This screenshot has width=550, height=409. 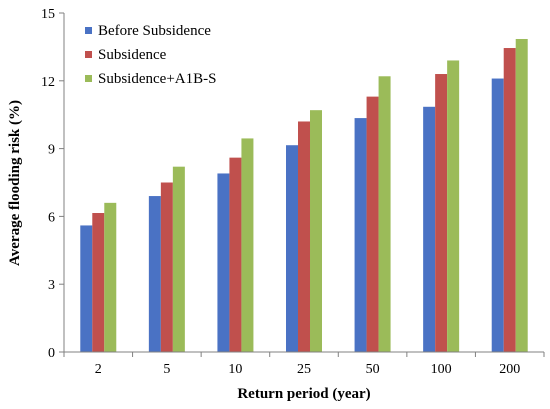 I want to click on y-axis-ticks: 0 3 6 9 12 15, so click(x=52, y=184).